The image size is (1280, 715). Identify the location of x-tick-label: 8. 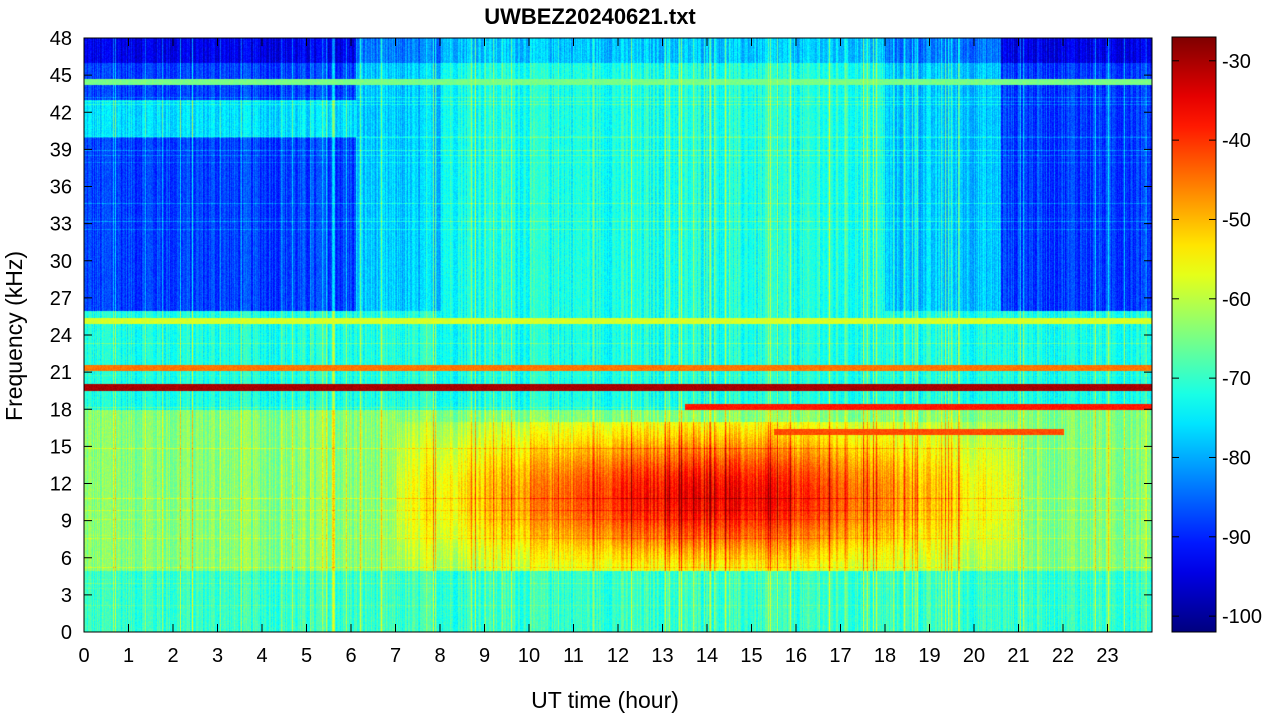
(439, 656).